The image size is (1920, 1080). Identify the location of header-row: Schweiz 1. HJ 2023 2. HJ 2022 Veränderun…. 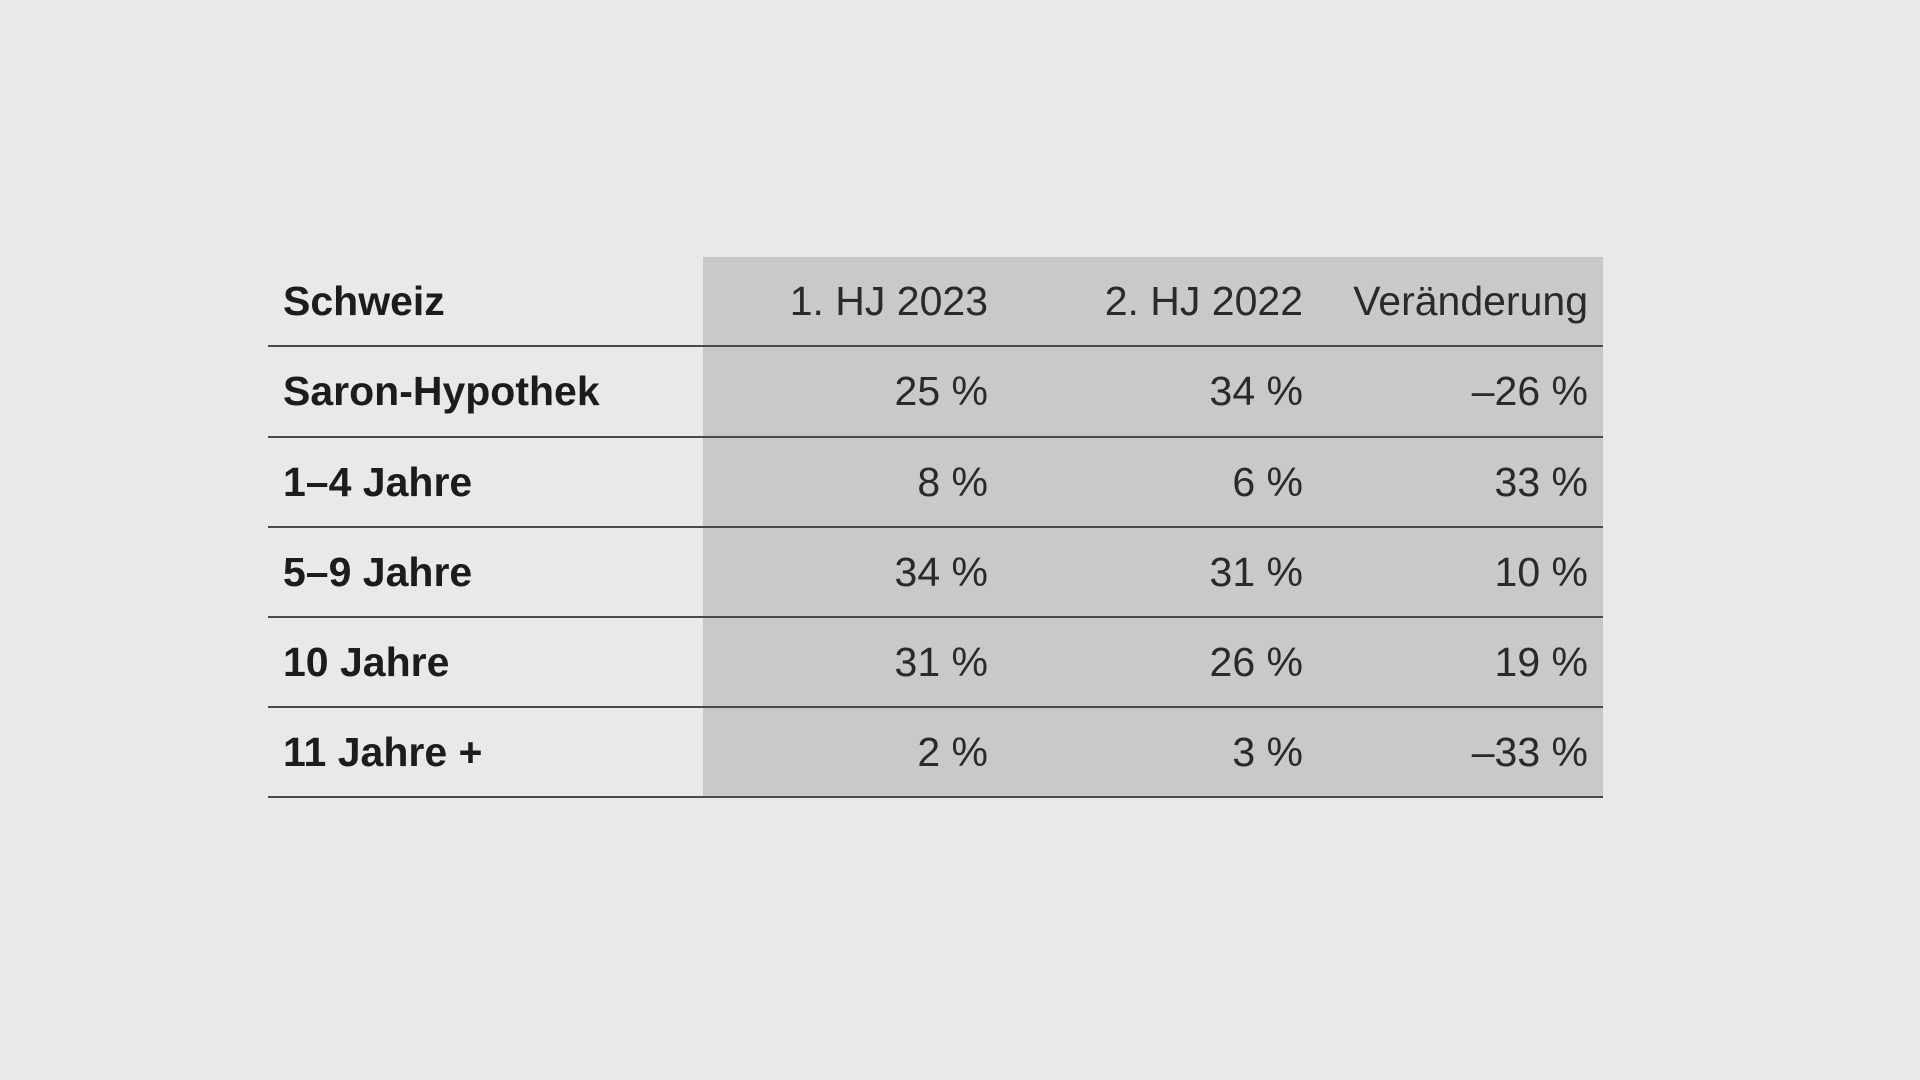
(935, 302).